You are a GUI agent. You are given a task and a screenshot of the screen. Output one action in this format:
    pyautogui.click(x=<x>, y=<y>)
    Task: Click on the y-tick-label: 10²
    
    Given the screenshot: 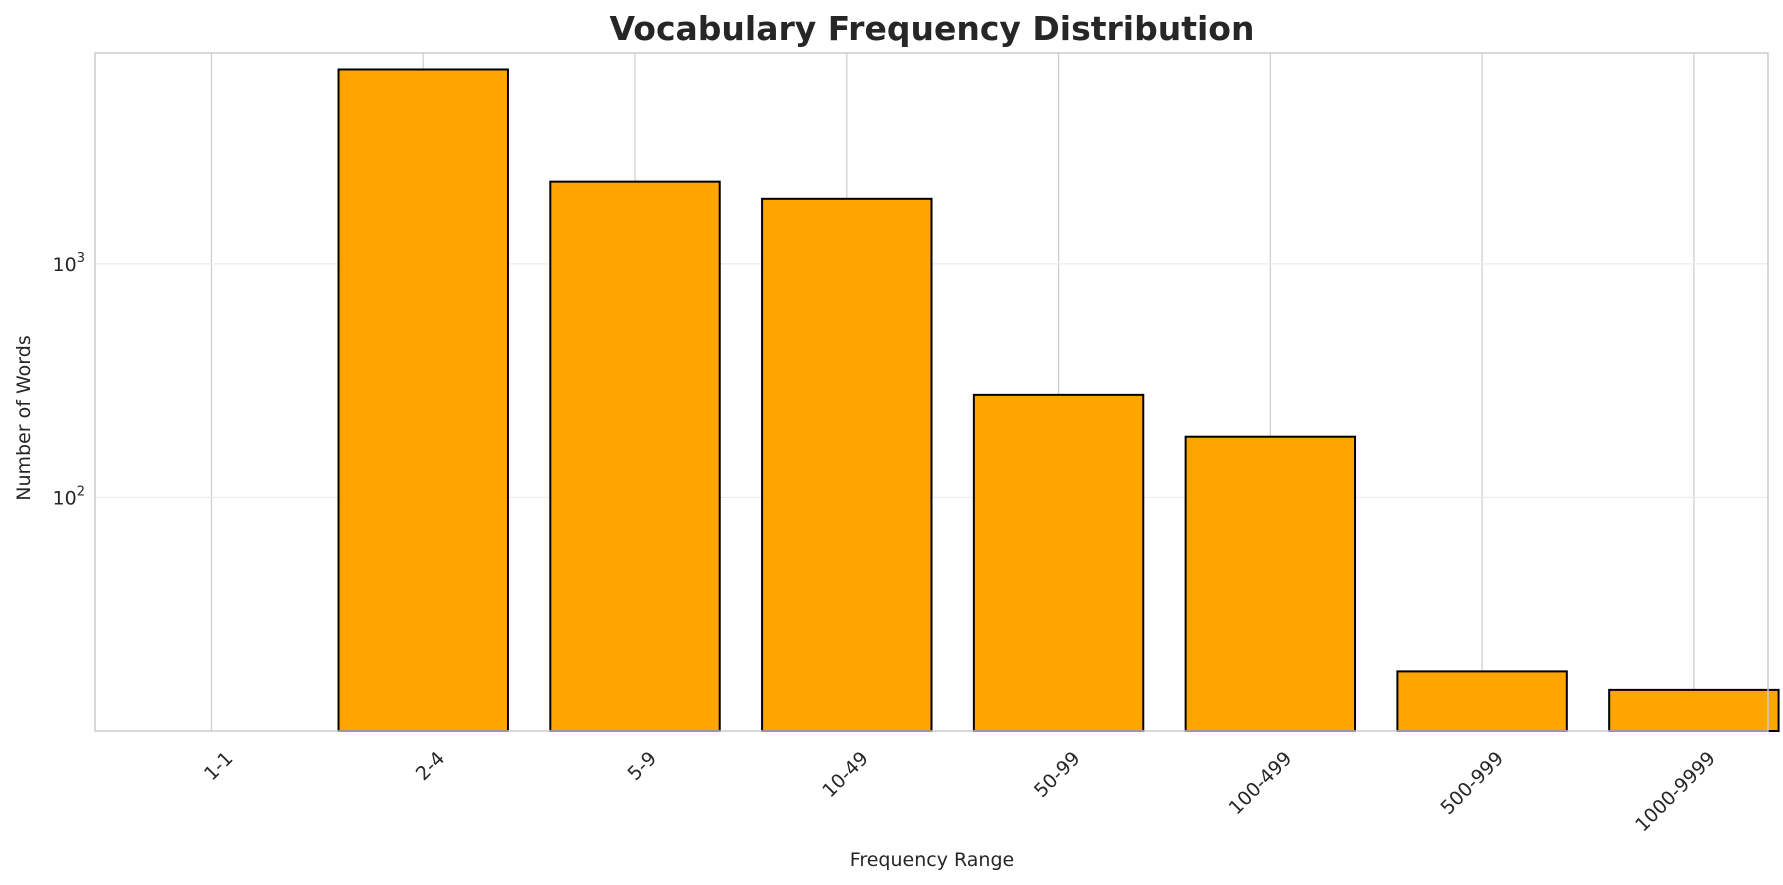 What is the action you would take?
    pyautogui.click(x=69, y=496)
    